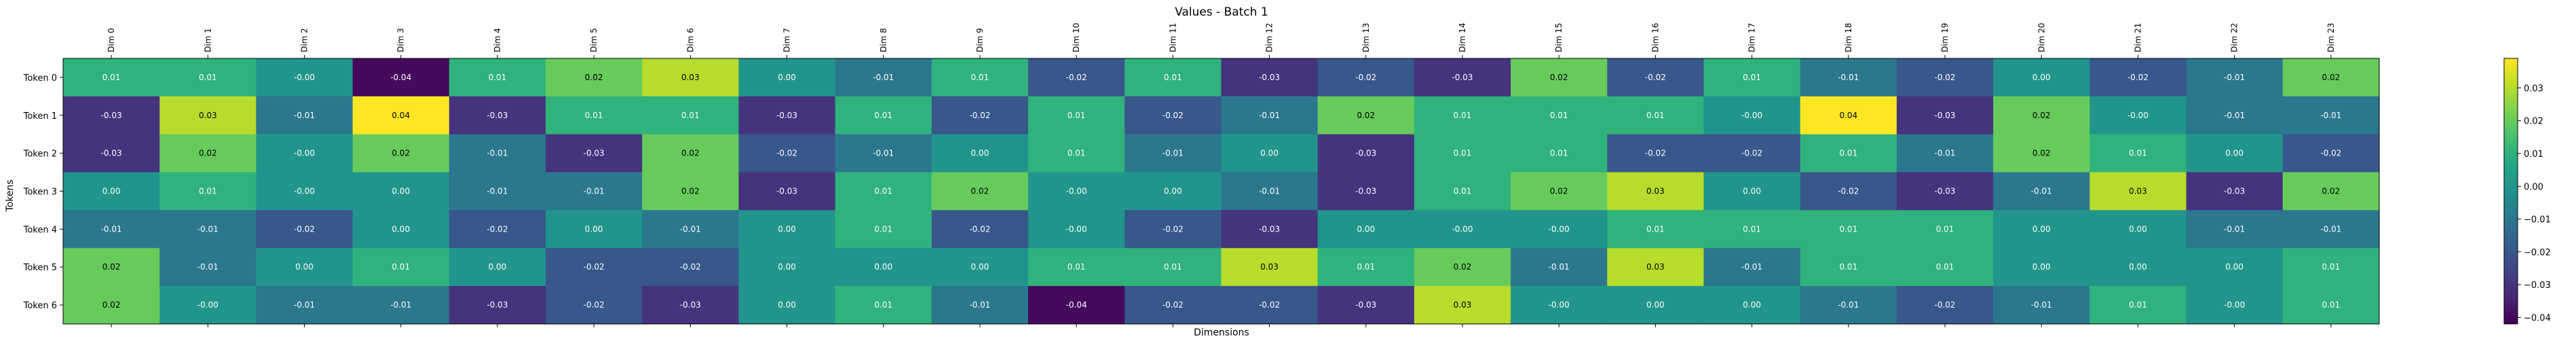 The height and width of the screenshot is (347, 2576). Describe the element at coordinates (40, 230) in the screenshot. I see `y-tick-label: Token 4` at that location.